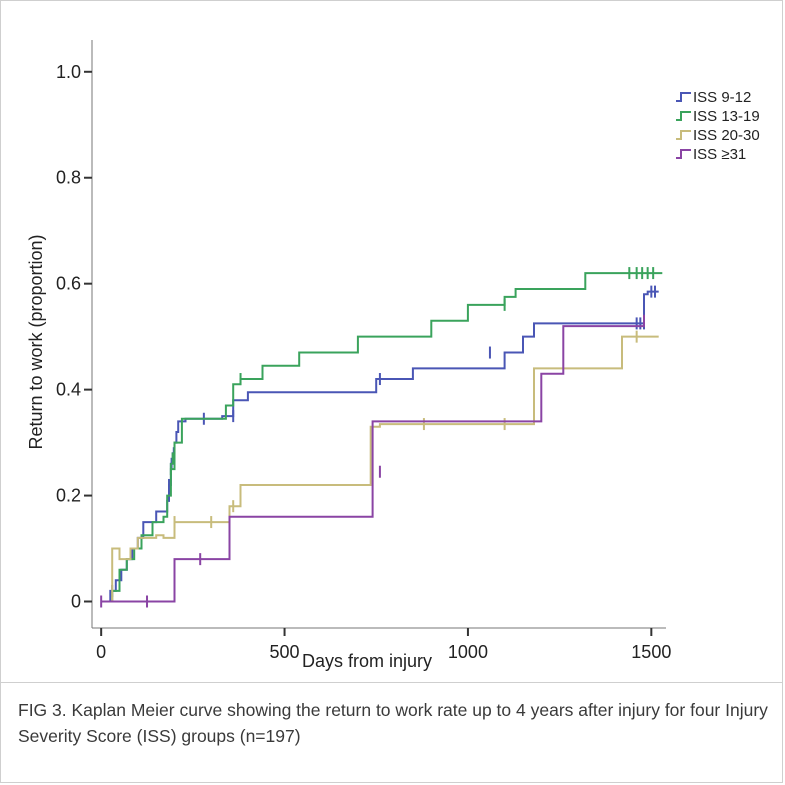 The height and width of the screenshot is (785, 785). What do you see at coordinates (367, 661) in the screenshot?
I see `x-axis-title: Days from injury` at bounding box center [367, 661].